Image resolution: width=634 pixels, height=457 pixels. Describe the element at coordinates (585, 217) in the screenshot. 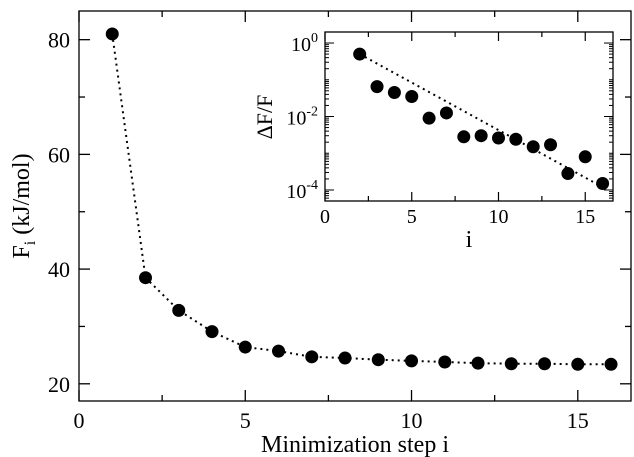

I see `inset-x-tick-label: 15` at that location.